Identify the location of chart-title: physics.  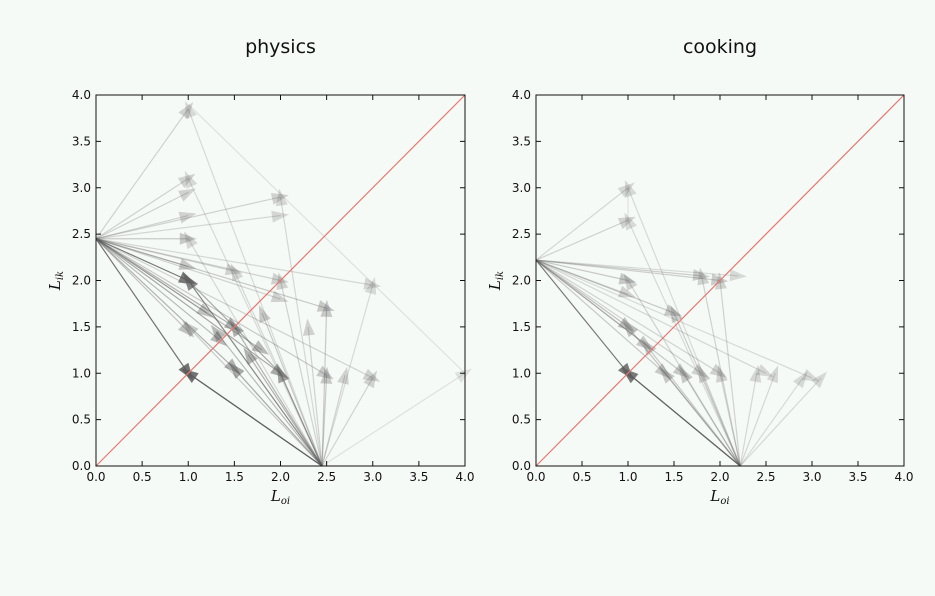
(280, 47).